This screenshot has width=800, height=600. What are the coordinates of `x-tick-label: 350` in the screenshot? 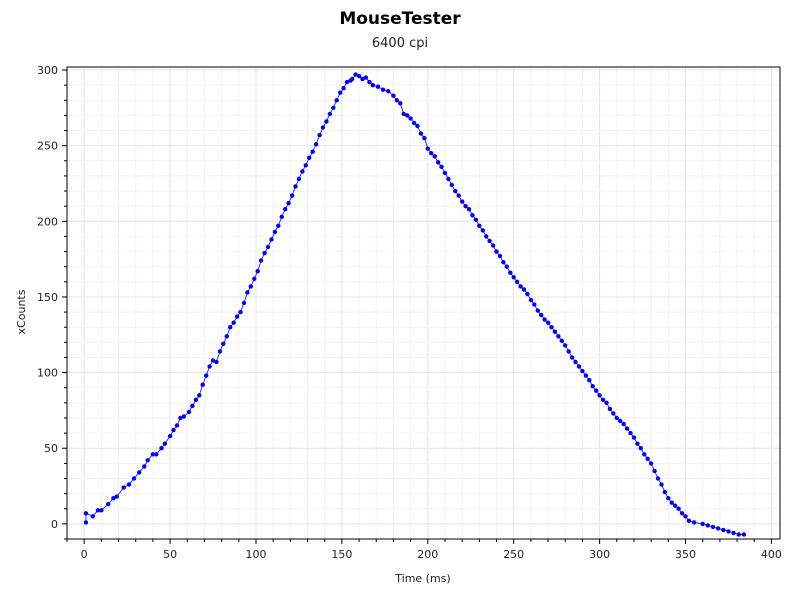 It's located at (685, 554).